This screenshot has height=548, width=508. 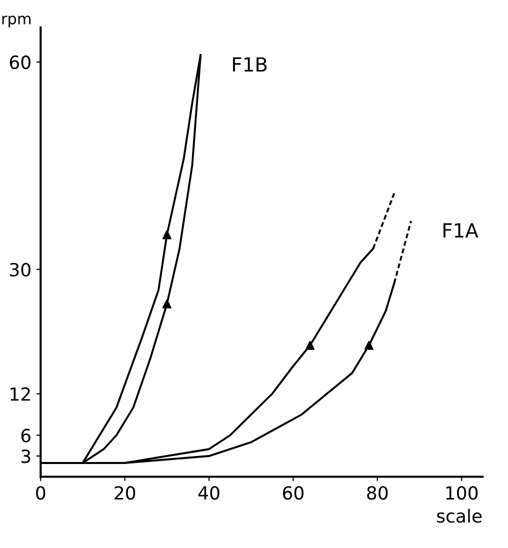 What do you see at coordinates (16, 22) in the screenshot?
I see `y-axis-title: rpm` at bounding box center [16, 22].